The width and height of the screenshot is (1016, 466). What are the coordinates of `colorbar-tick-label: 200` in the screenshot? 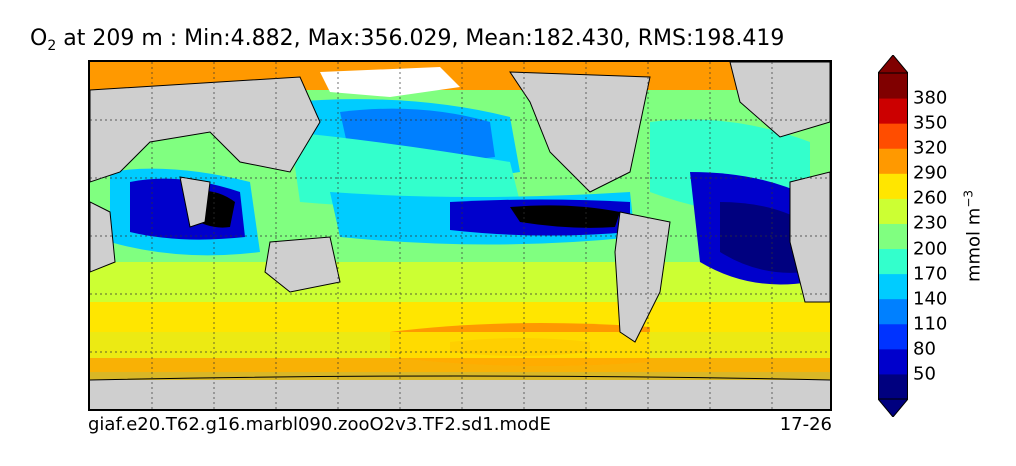 It's located at (930, 249).